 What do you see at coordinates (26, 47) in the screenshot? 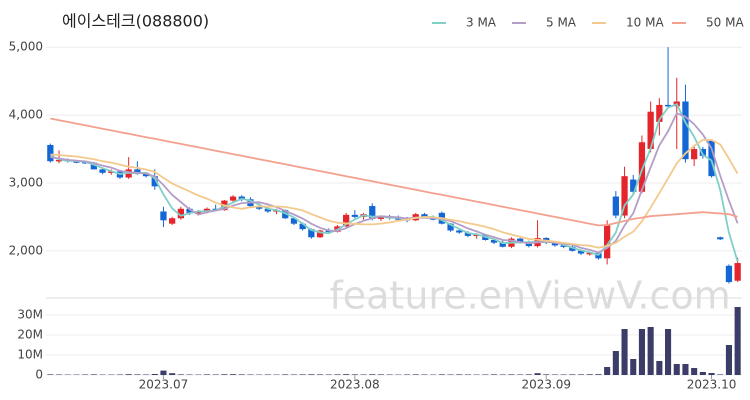
I see `y-tick-label: 5,000` at bounding box center [26, 47].